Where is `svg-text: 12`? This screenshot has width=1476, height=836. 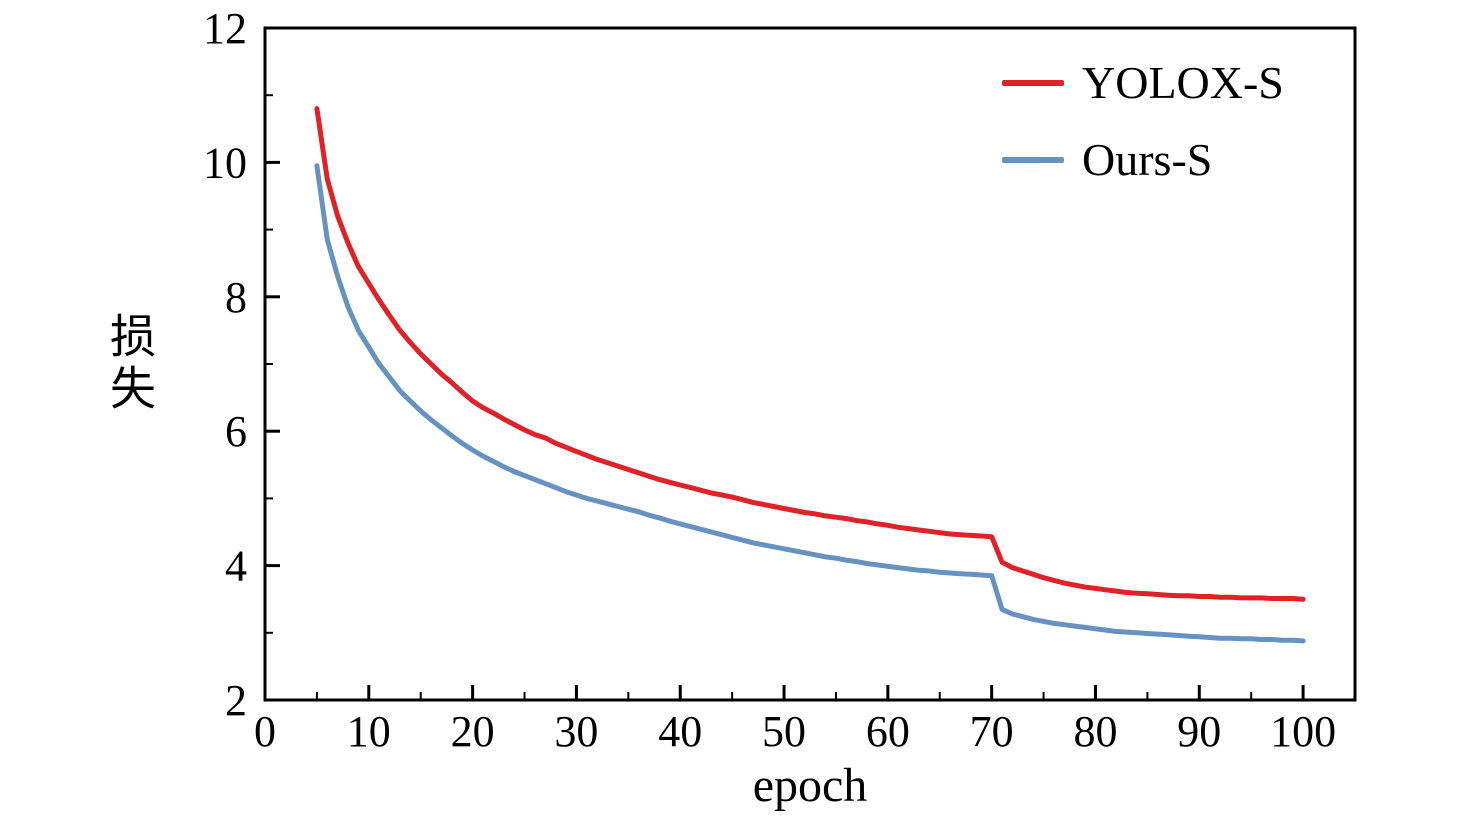 svg-text: 12 is located at coordinates (225, 28).